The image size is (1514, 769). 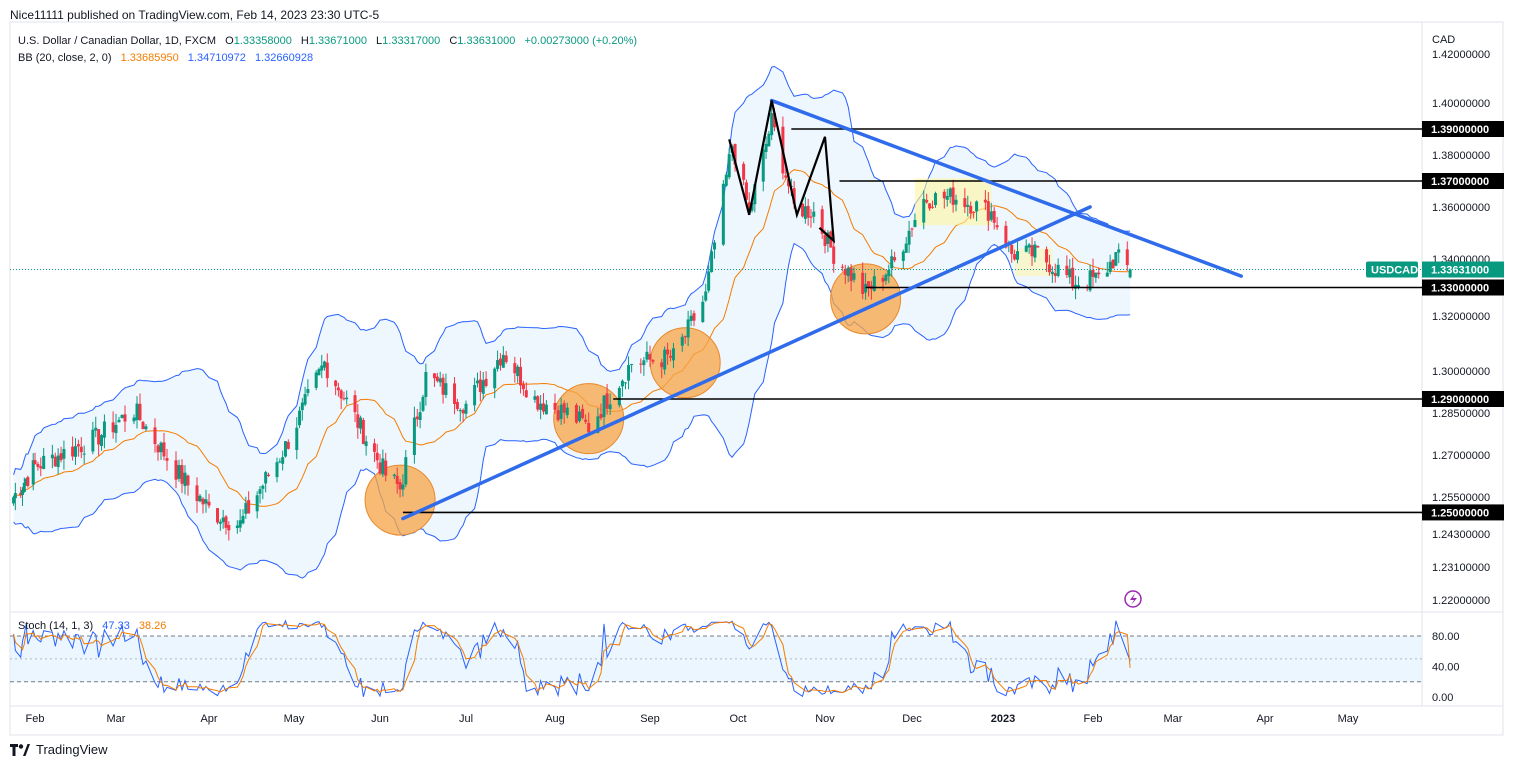 What do you see at coordinates (1461, 104) in the screenshot?
I see `price-tick-label: 1.40000000` at bounding box center [1461, 104].